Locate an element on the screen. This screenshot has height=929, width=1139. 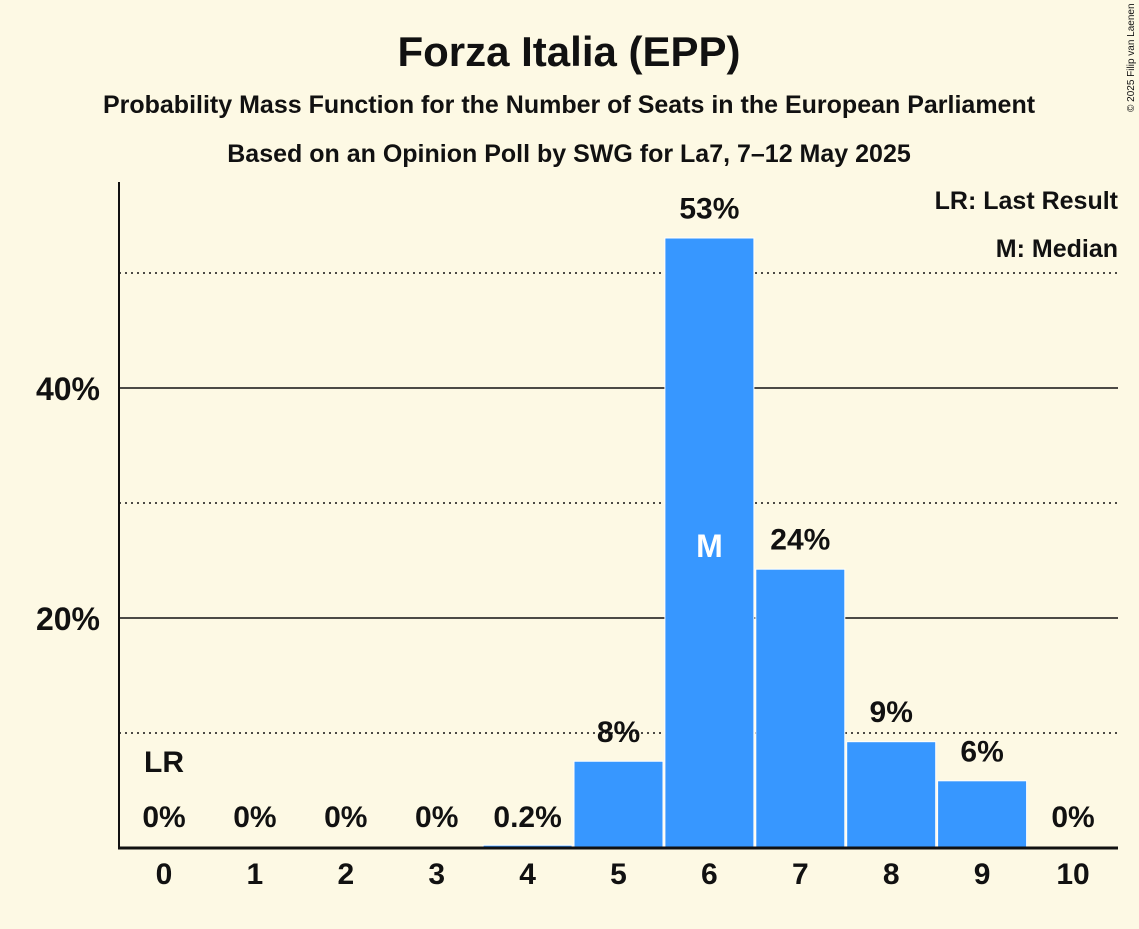
x-tick-label: 1 is located at coordinates (255, 874).